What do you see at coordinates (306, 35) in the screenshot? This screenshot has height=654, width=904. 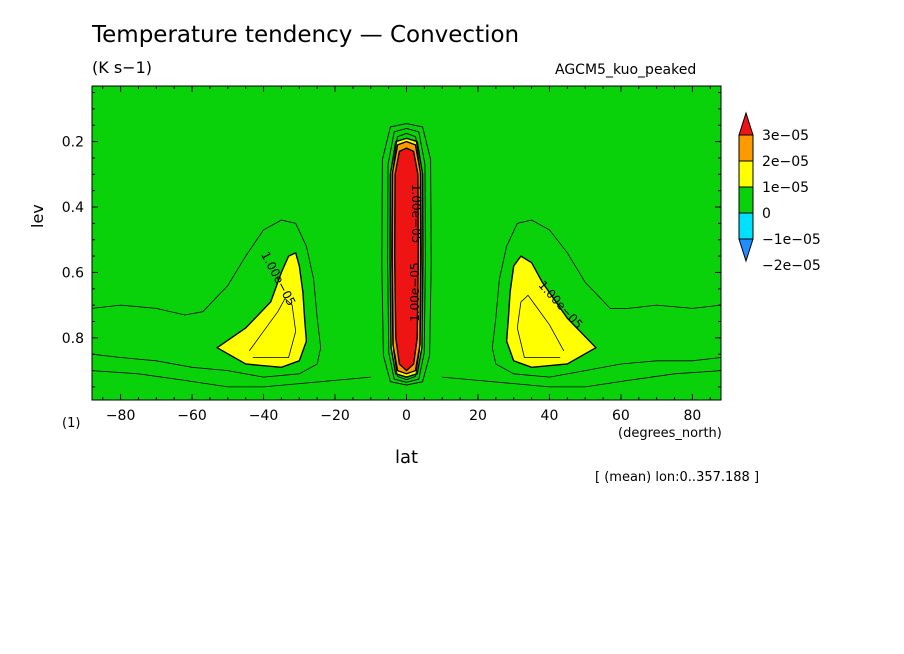 I see `chart-title: Temperature tendency — Convection` at bounding box center [306, 35].